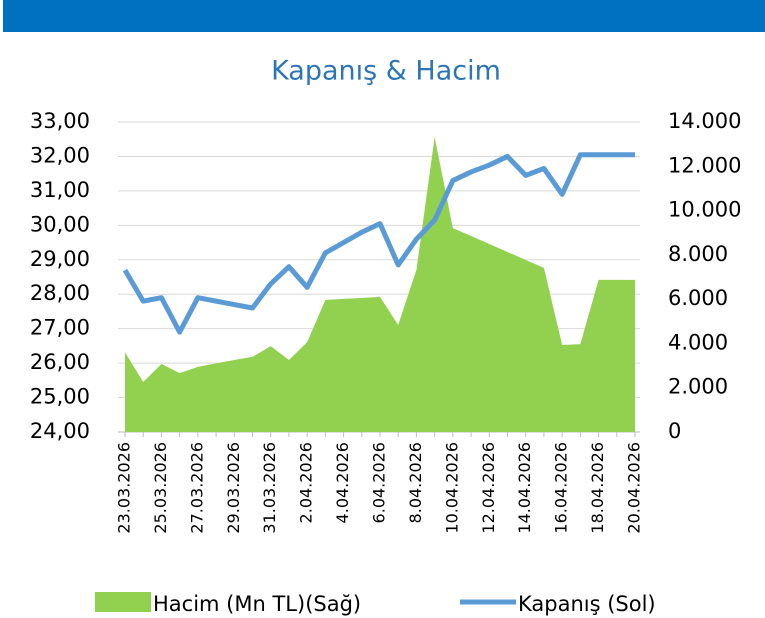 The width and height of the screenshot is (765, 618). I want to click on y-tick-label: 33,00, so click(60, 121).